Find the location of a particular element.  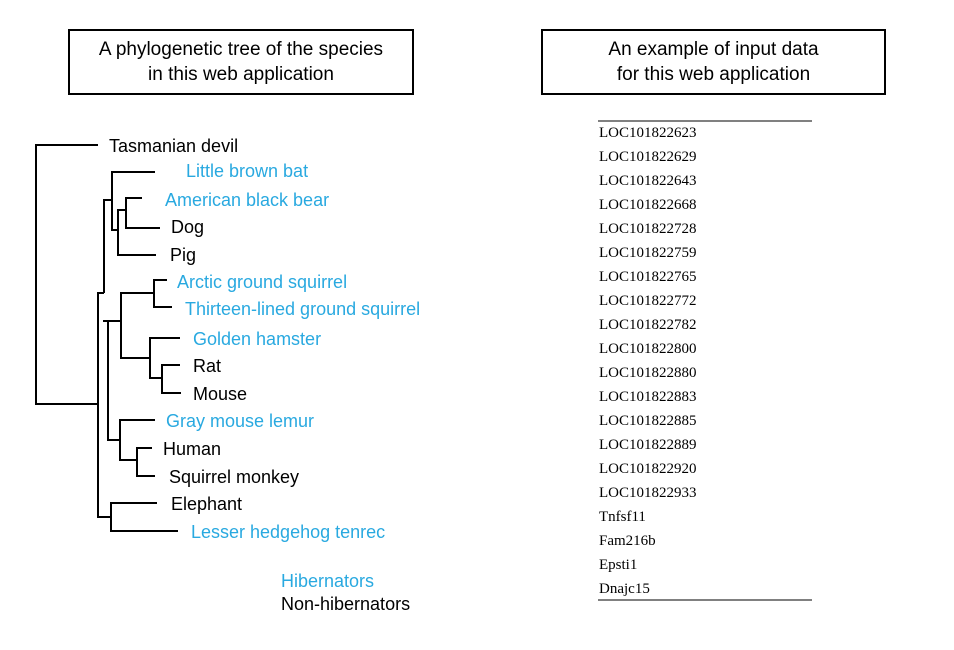

species-label: Little brown bat is located at coordinates (247, 171).